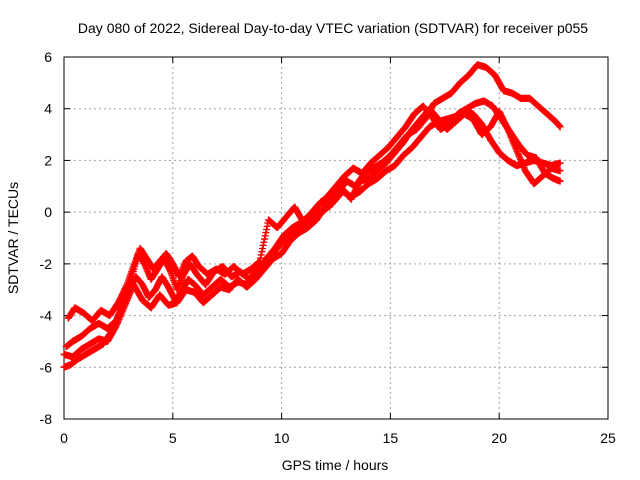 The height and width of the screenshot is (480, 640). Describe the element at coordinates (499, 438) in the screenshot. I see `x-tick-label: 20` at that location.